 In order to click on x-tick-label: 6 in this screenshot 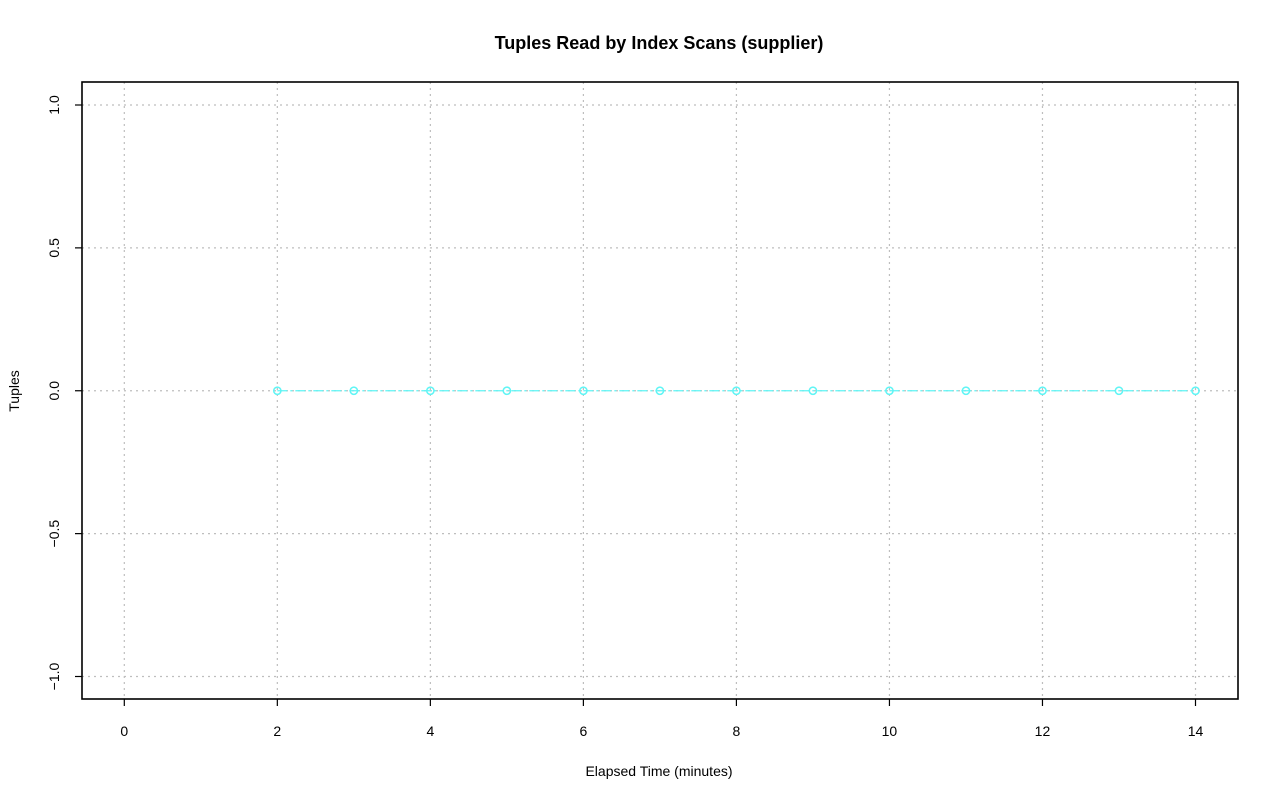, I will do `click(583, 731)`.